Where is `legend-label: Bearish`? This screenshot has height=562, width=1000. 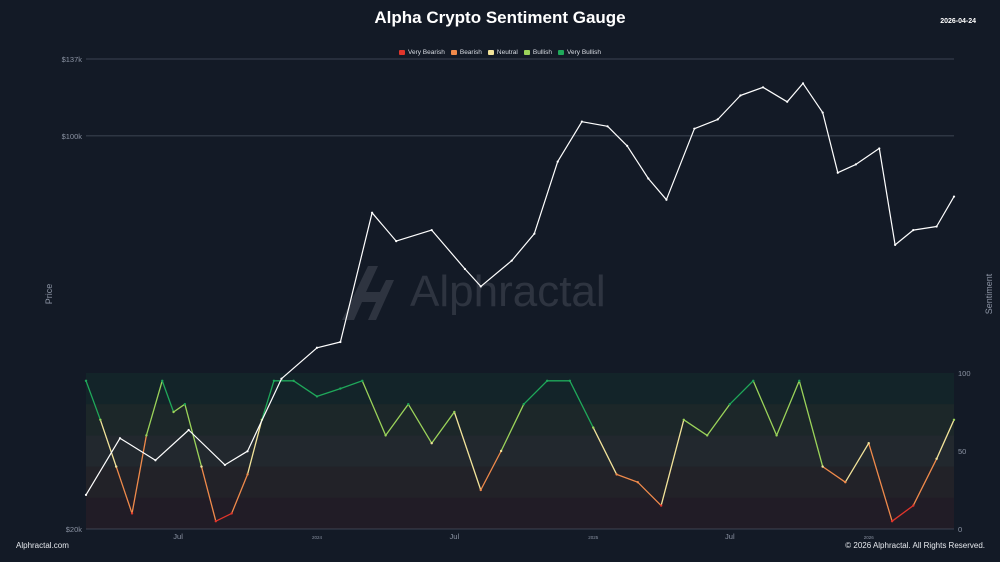 legend-label: Bearish is located at coordinates (470, 52).